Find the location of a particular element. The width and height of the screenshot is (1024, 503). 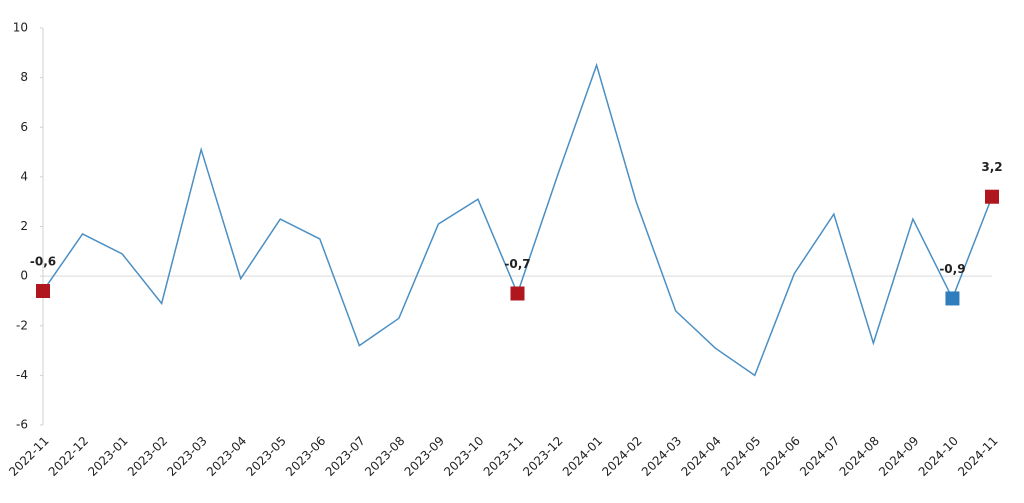

y-tick-label: 10 is located at coordinates (20, 28).